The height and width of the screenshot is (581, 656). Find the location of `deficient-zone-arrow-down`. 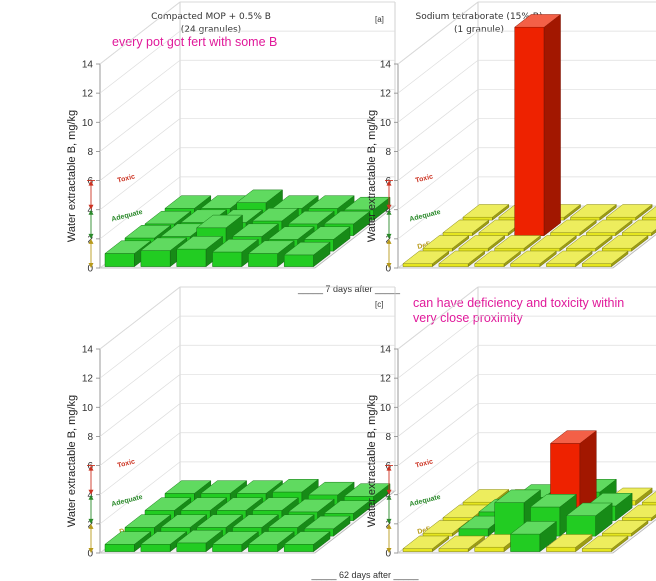

deficient-zone-arrow-down is located at coordinates (91, 550).